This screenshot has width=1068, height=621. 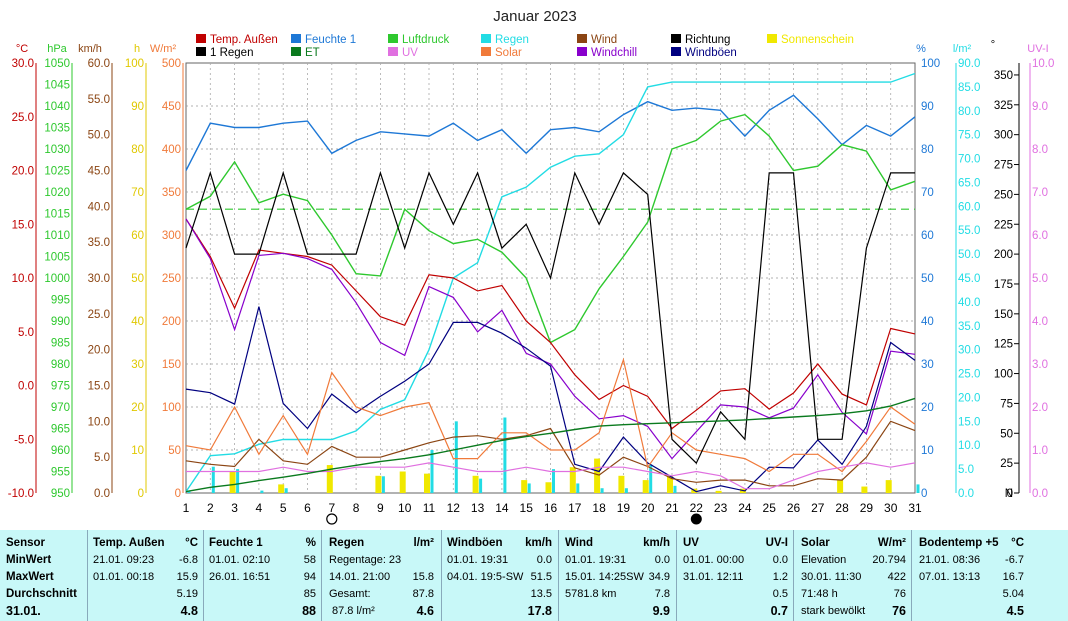 What do you see at coordinates (478, 560) in the screenshot?
I see `gust-min-ts: 01.01. 19:31` at bounding box center [478, 560].